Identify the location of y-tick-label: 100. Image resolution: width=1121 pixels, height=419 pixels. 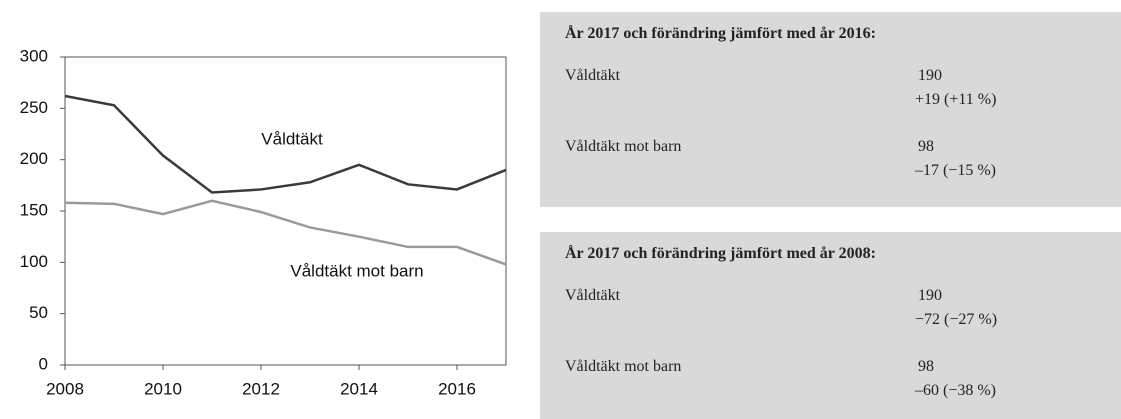
(34, 261).